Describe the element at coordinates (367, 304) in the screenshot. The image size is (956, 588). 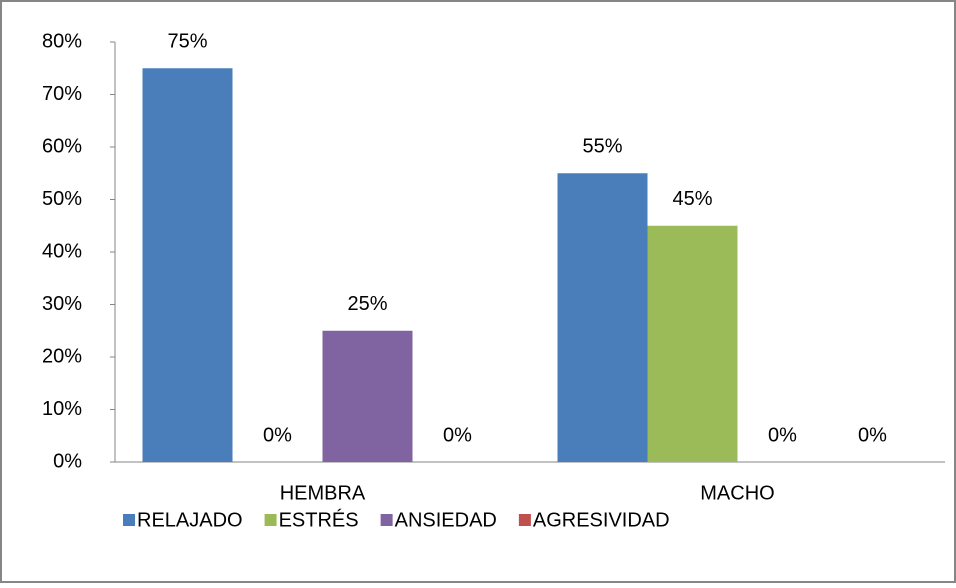
I see `value-label: 25%` at that location.